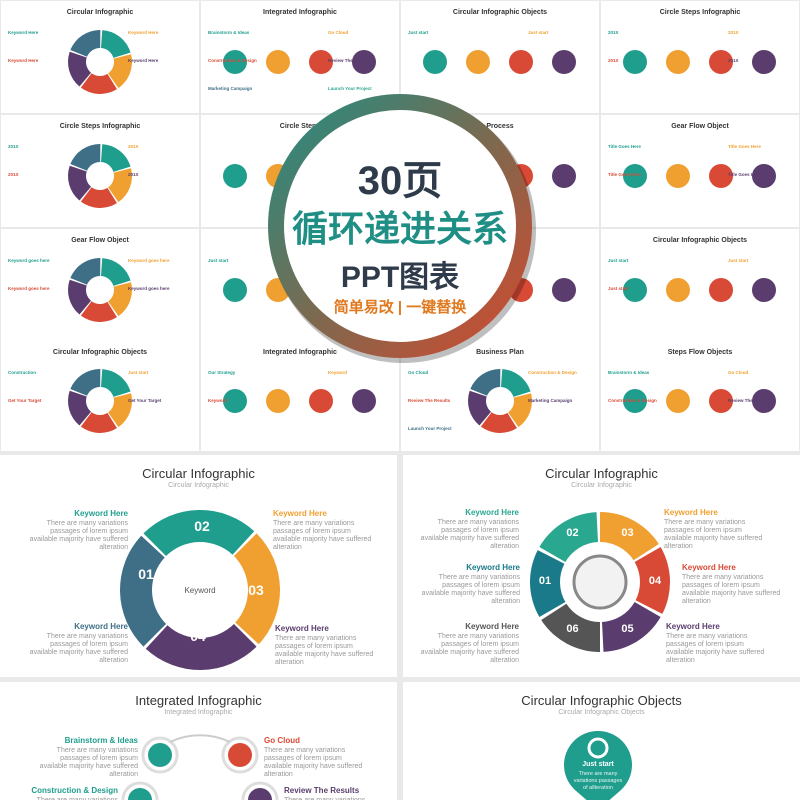  Describe the element at coordinates (598, 748) in the screenshot. I see `pin-icon` at that location.